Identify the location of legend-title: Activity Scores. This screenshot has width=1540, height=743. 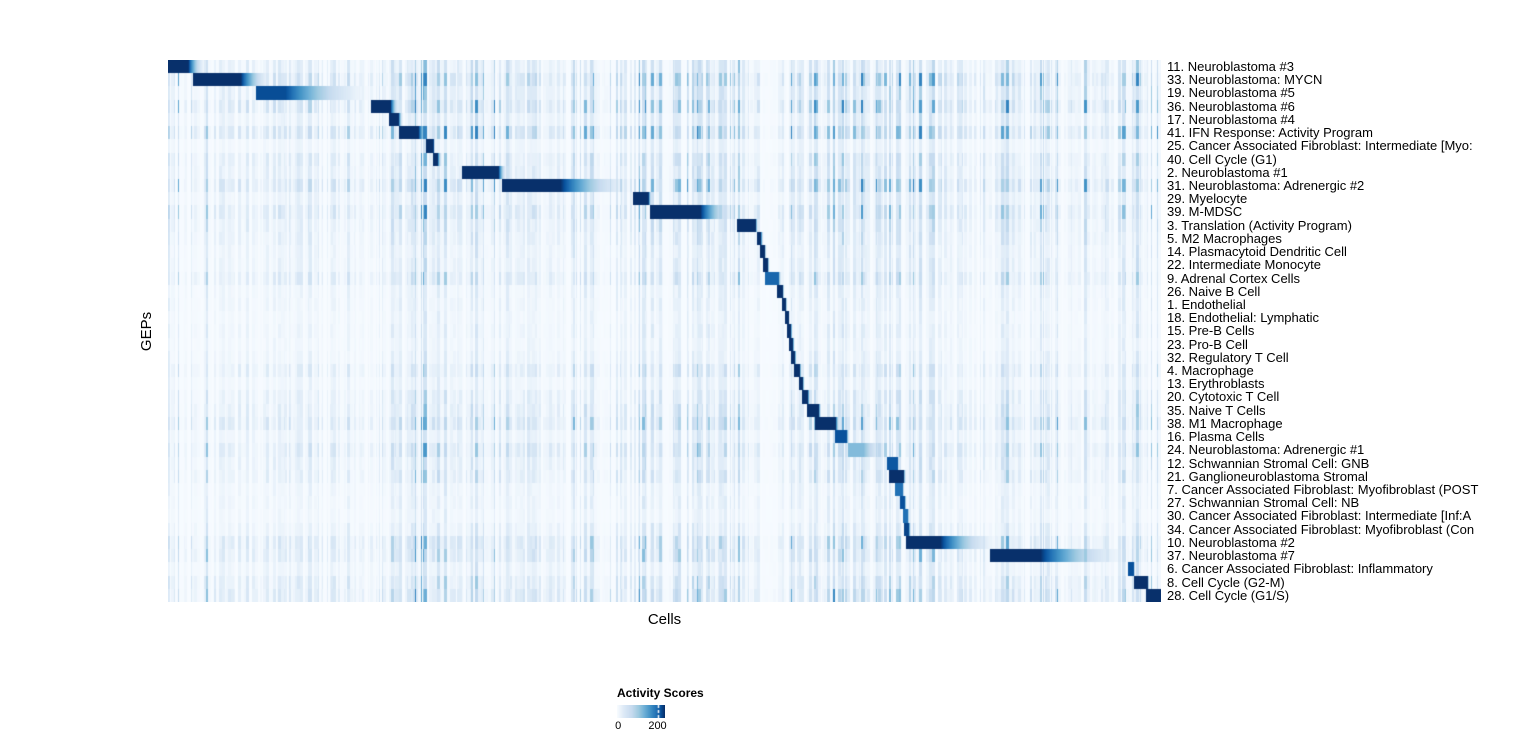
(660, 693).